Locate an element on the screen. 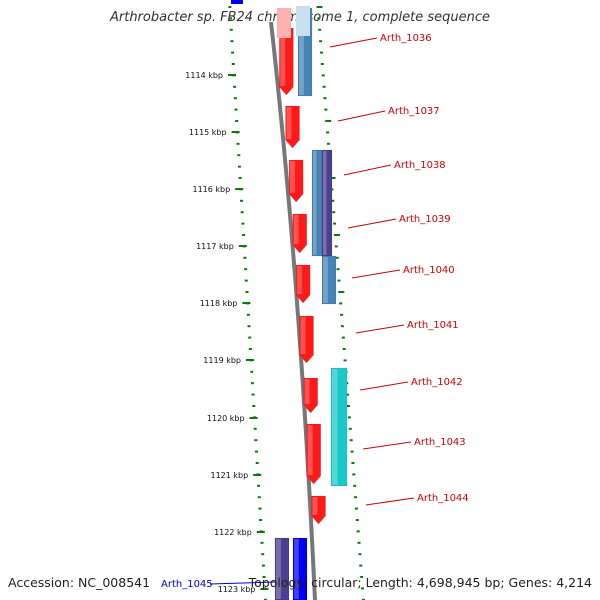  scale-label: 1120 kbp is located at coordinates (226, 418).